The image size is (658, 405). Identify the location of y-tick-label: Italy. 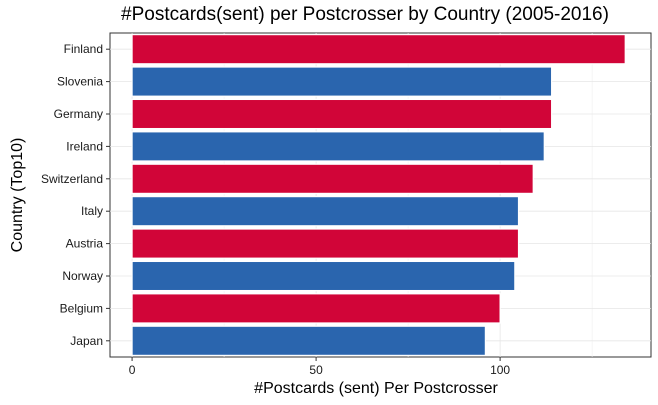
(92, 211).